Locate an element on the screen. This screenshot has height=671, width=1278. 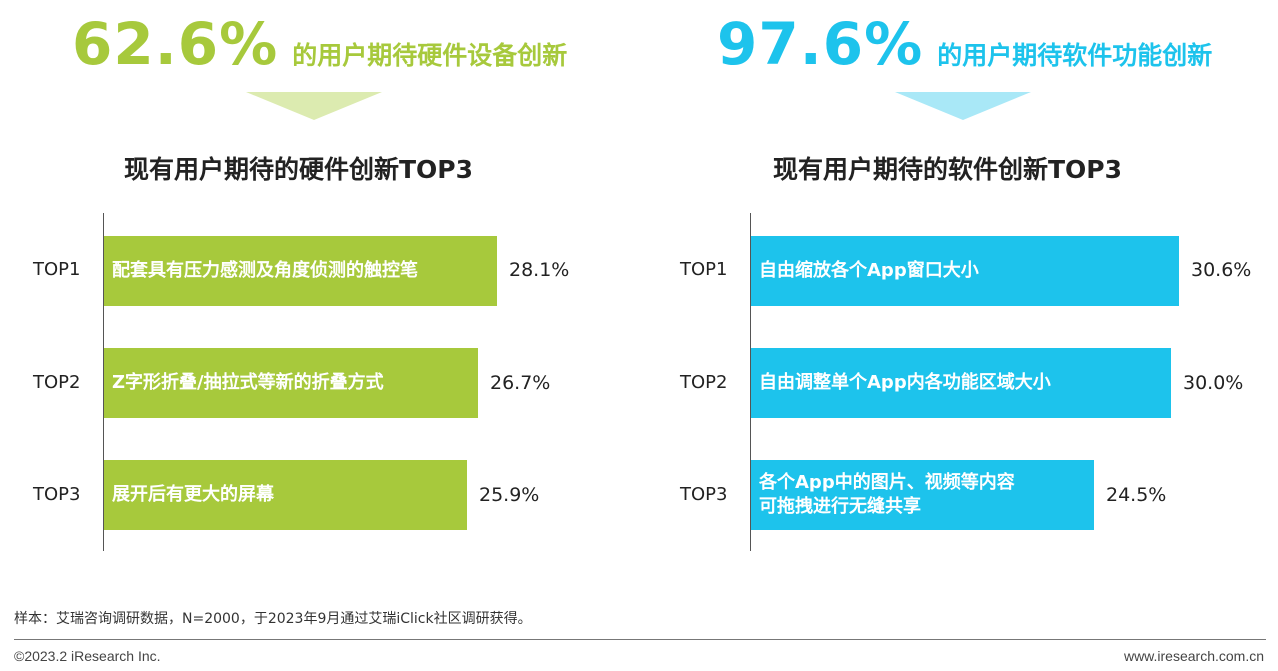
footer-divider is located at coordinates (640, 639).